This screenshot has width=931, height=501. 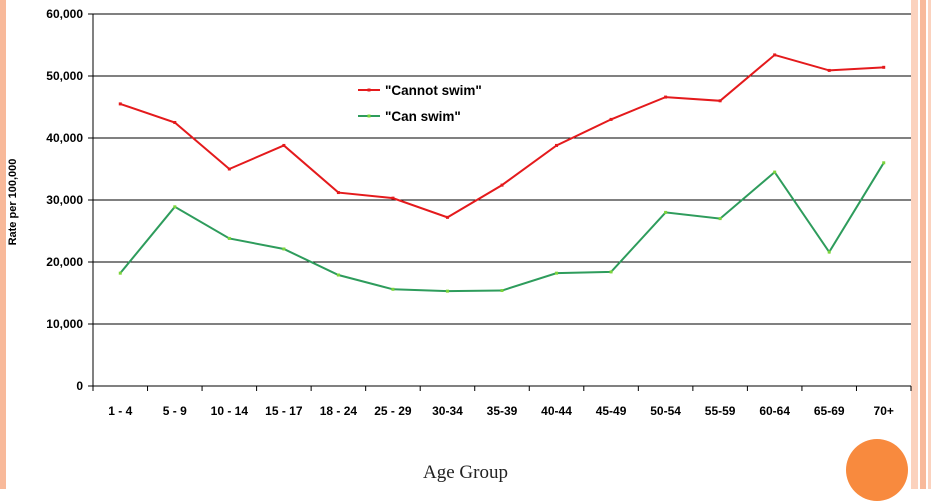 I want to click on right-accent-bars, so click(x=921, y=244).